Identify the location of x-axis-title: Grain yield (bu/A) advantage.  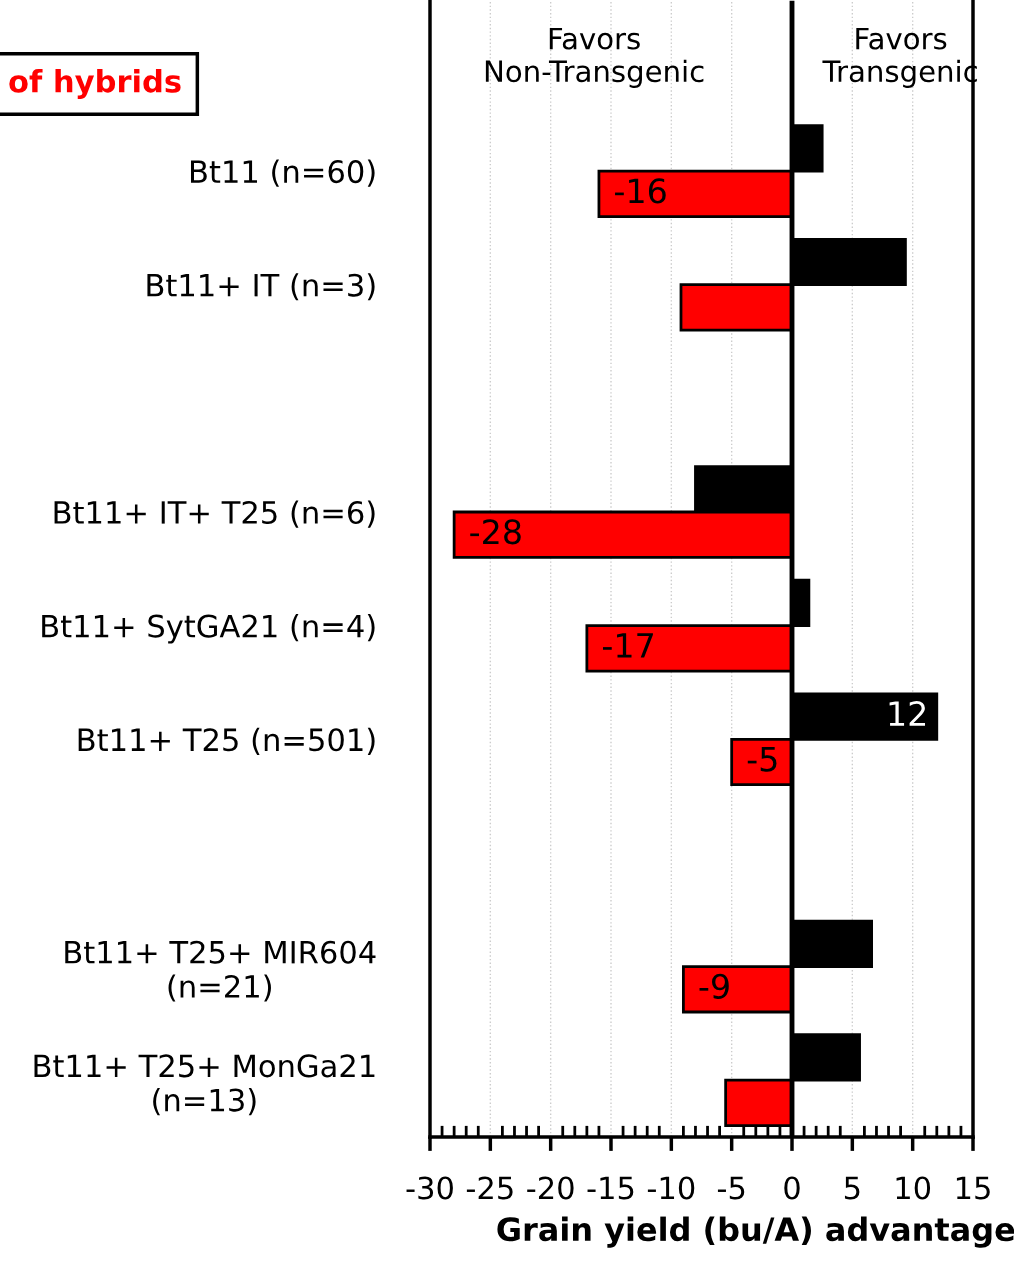
(755, 1232).